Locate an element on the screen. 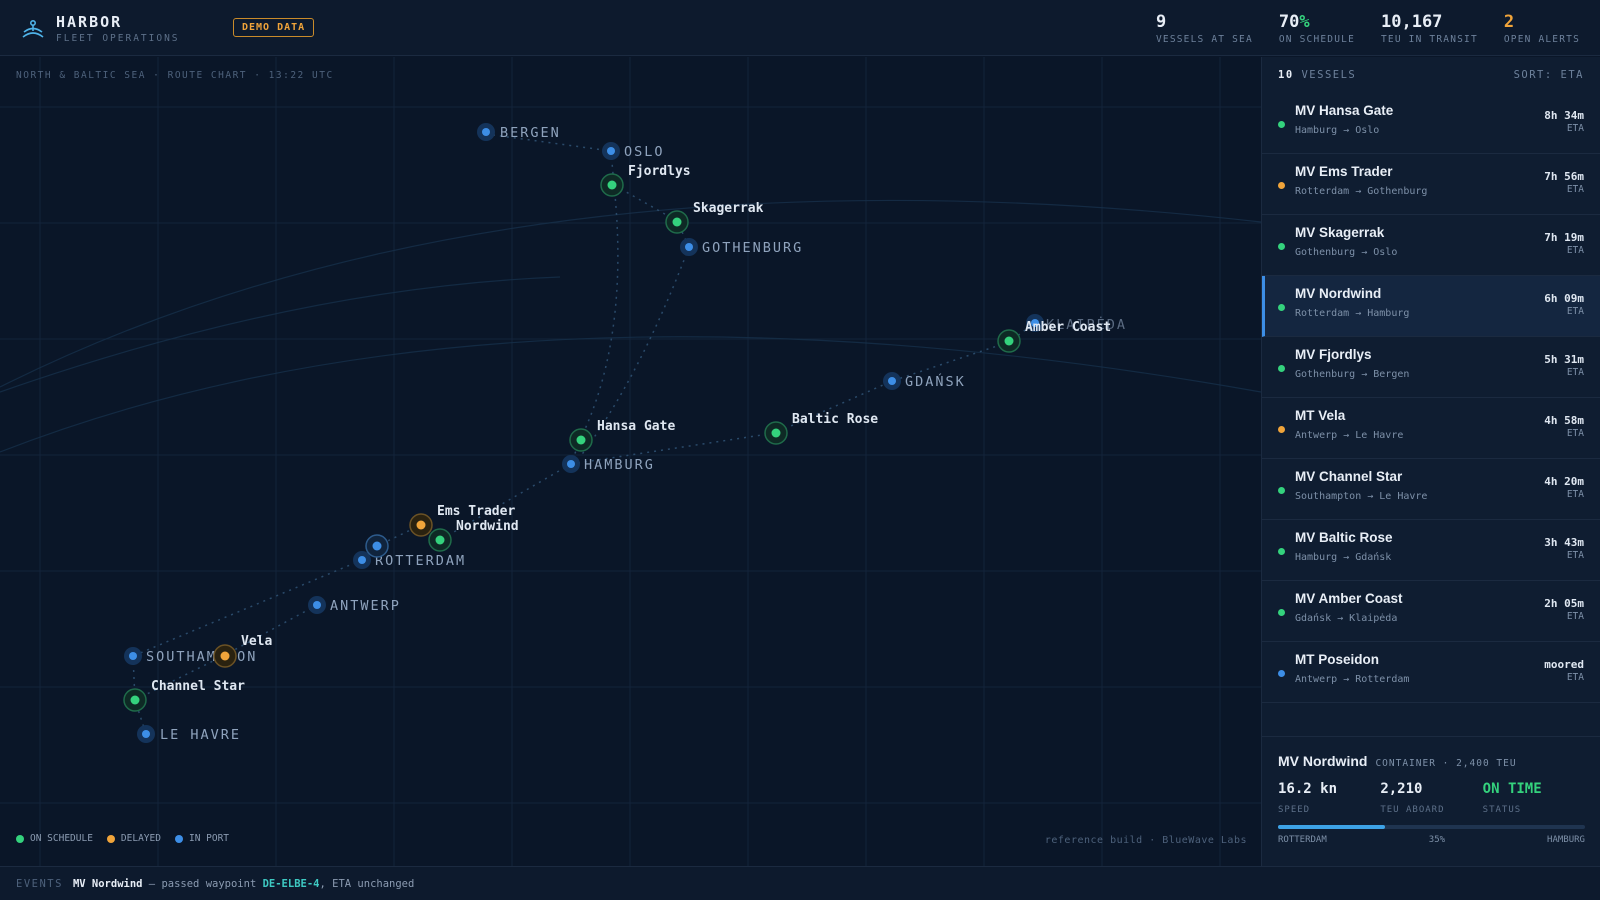 The height and width of the screenshot is (900, 1600). vessel-row: MT Poseidon Antwerp → Rotterdam moored ETA is located at coordinates (1431, 672).